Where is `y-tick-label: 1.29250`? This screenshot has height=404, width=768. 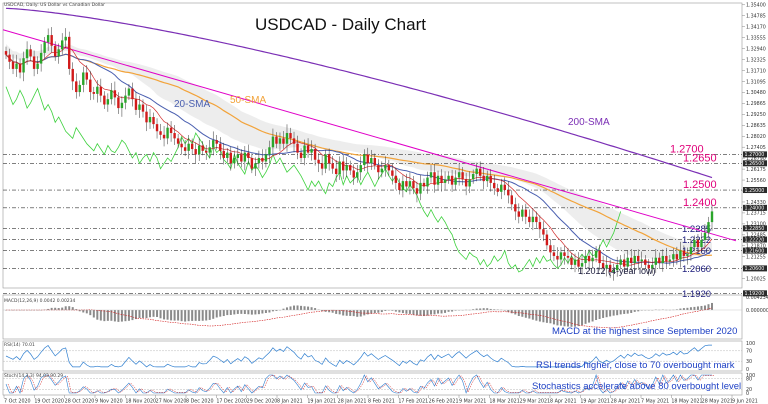
y-tick-label: 1.29250 is located at coordinates (756, 115).